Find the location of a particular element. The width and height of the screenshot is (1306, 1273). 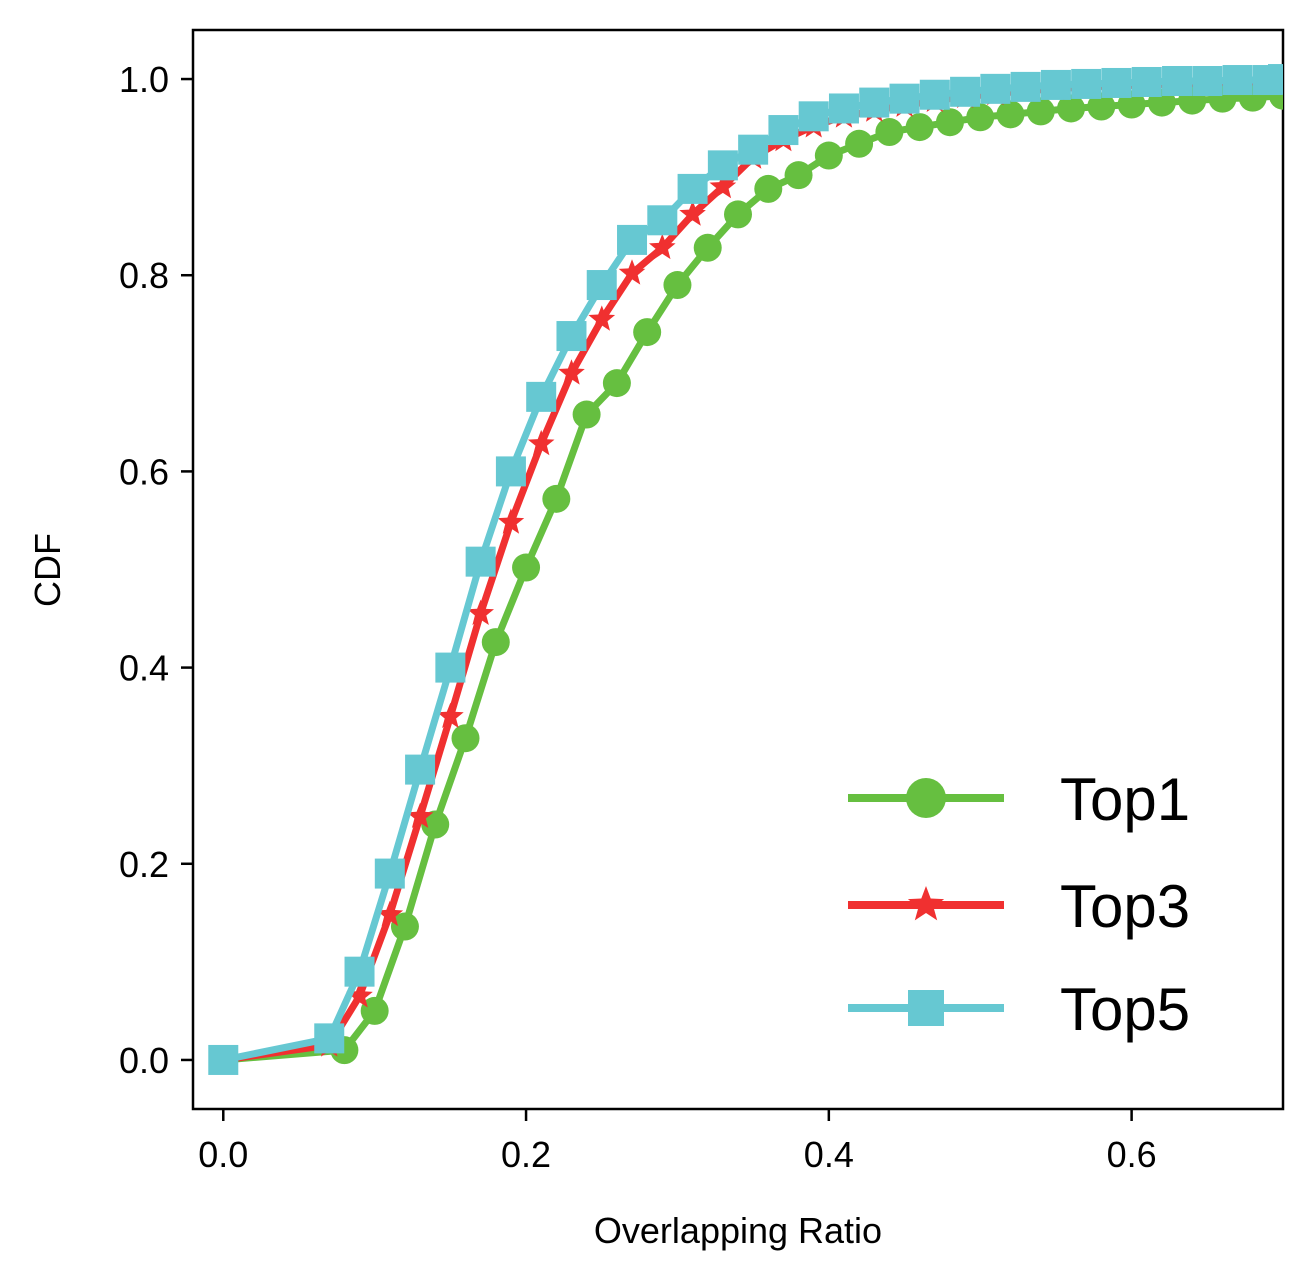

y-tick-label: 1.0 is located at coordinates (144, 79).